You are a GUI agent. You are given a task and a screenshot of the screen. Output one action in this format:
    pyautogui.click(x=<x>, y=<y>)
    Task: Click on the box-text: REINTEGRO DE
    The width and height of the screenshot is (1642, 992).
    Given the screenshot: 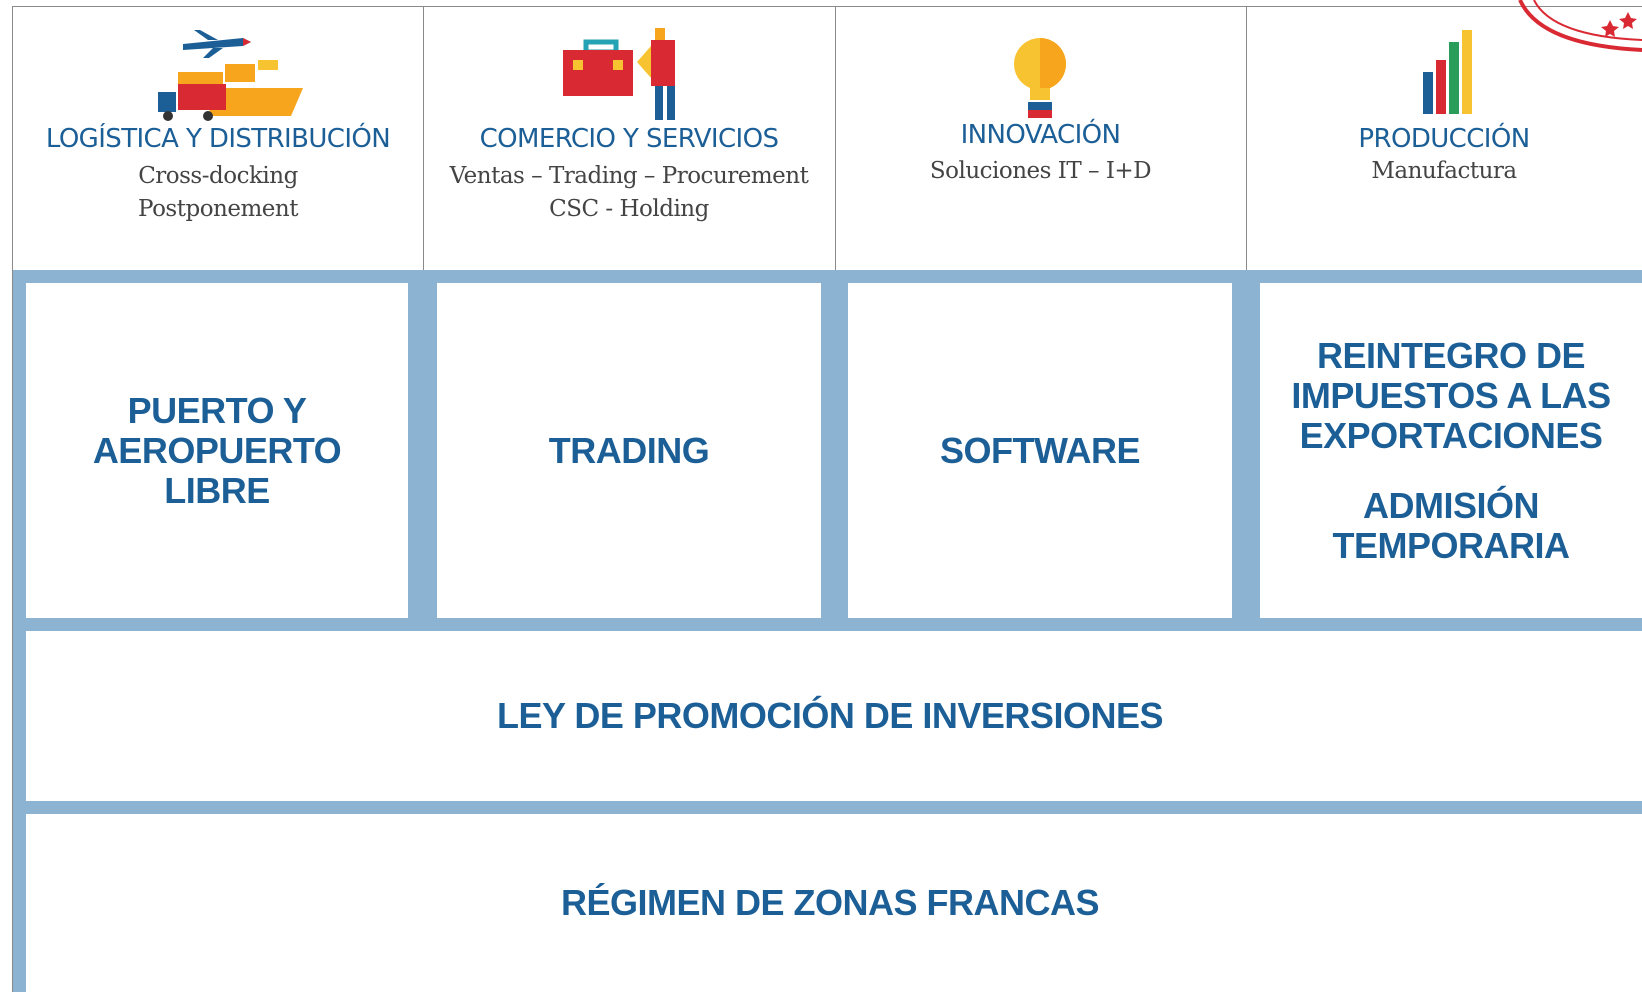 What is the action you would take?
    pyautogui.click(x=1451, y=355)
    